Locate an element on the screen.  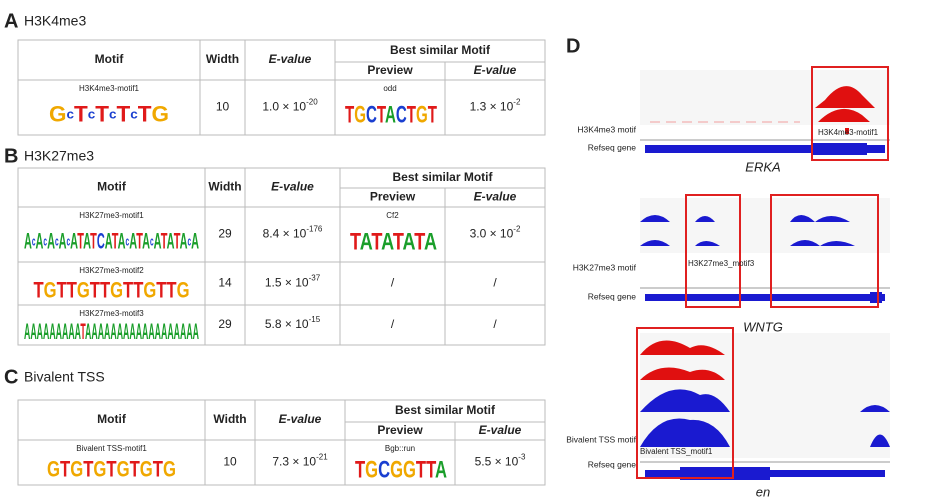
width: 10 is located at coordinates (230, 462).